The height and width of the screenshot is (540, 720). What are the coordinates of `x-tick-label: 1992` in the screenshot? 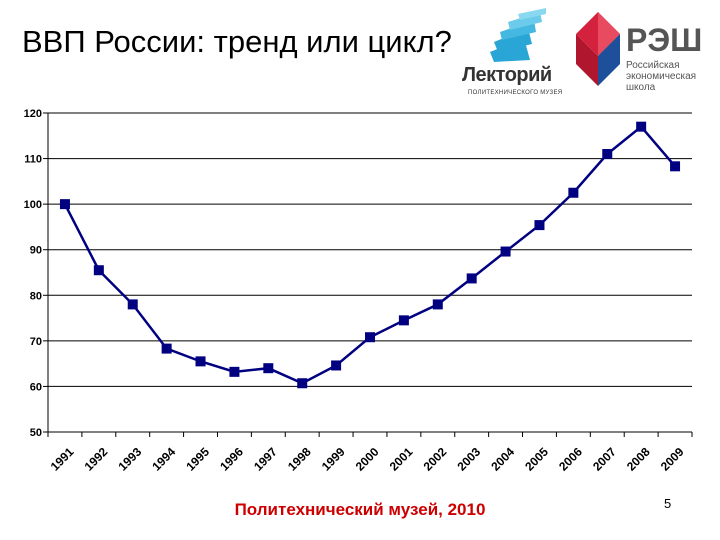 It's located at (96, 459).